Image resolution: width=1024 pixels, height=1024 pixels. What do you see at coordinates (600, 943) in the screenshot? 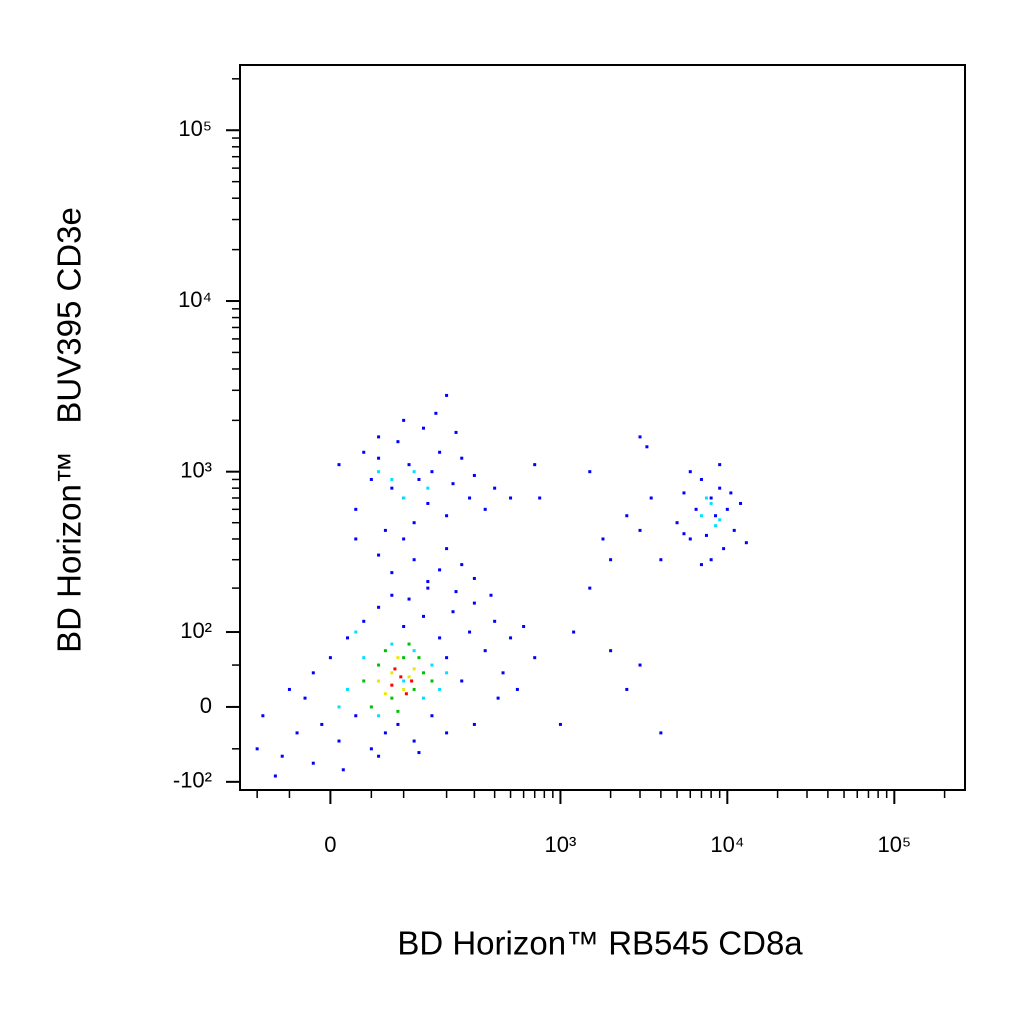
I see `x-axis-label: BD Horizon™ RB545 CD8a` at bounding box center [600, 943].